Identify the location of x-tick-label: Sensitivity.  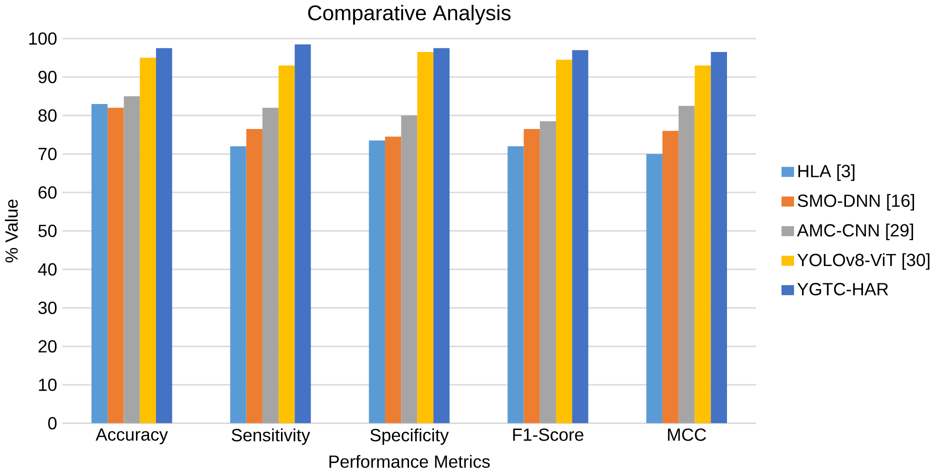
(271, 436).